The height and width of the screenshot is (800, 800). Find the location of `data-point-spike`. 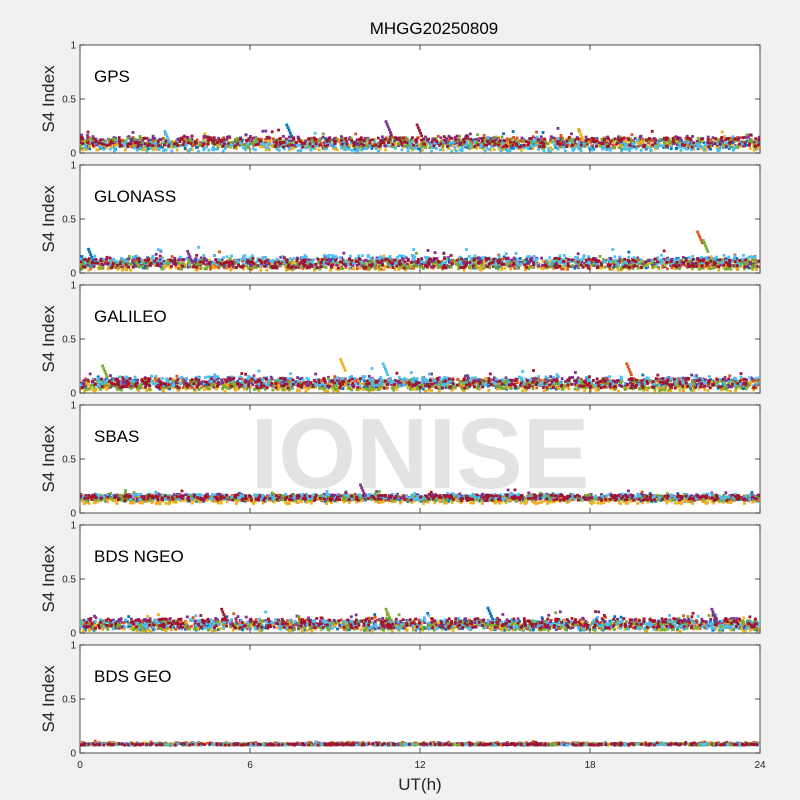

data-point-spike is located at coordinates (704, 243).